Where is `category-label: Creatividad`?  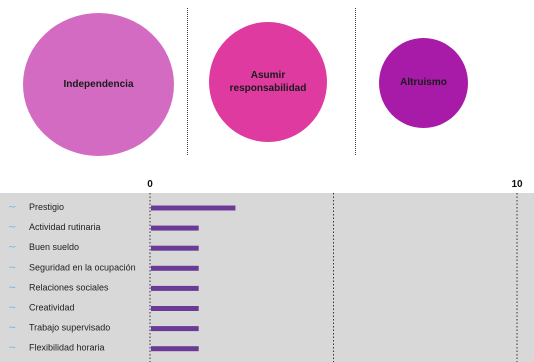
category-label: Creatividad is located at coordinates (52, 308).